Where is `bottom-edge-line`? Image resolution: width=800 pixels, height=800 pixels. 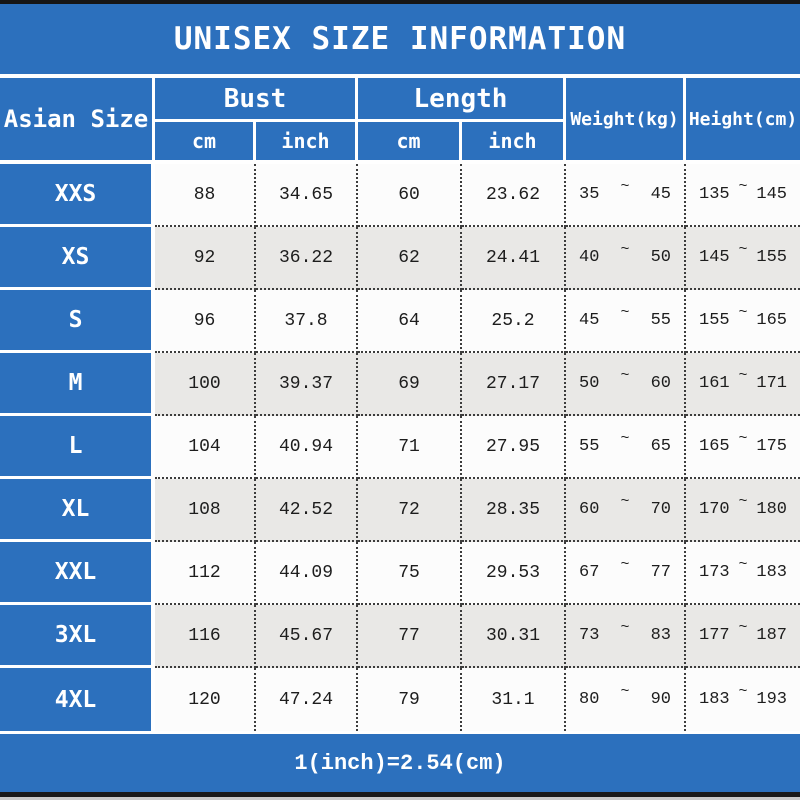 bottom-edge-line is located at coordinates (400, 798).